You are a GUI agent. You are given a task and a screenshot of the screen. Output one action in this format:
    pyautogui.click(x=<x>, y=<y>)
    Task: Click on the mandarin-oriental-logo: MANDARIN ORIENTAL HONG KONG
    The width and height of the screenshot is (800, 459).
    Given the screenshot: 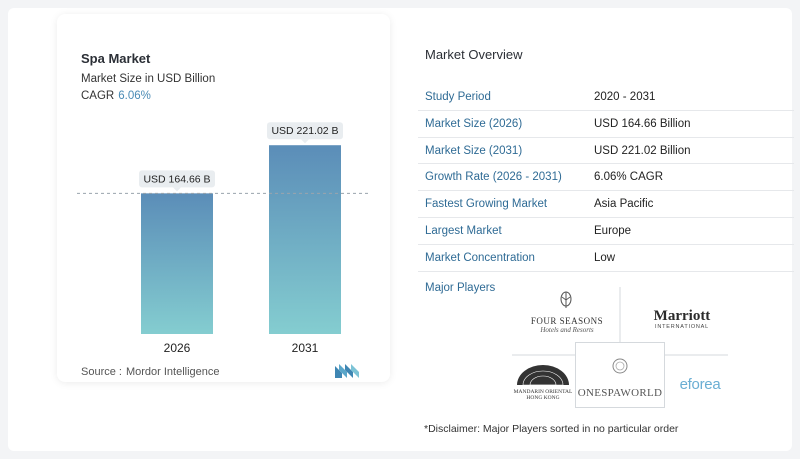 What is the action you would take?
    pyautogui.click(x=543, y=395)
    